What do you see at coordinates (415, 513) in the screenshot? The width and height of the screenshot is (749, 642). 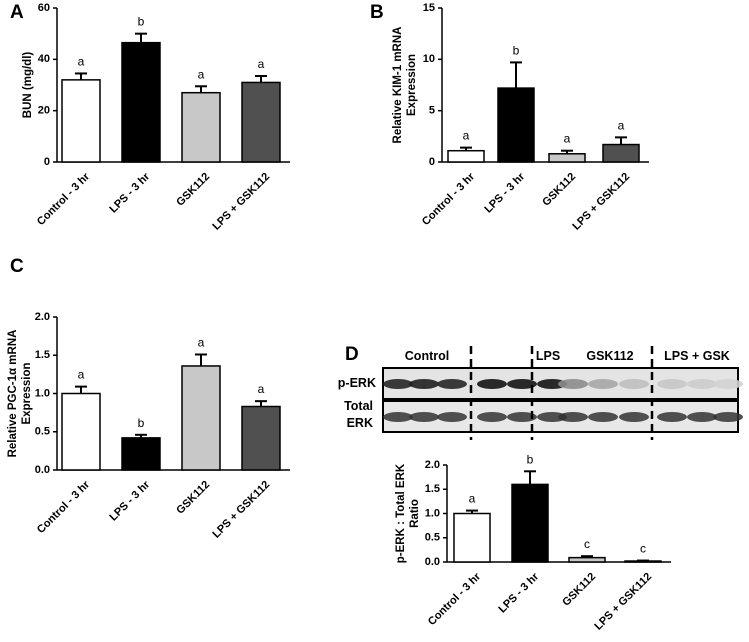 I see `y-axis-label: Ratio` at bounding box center [415, 513].